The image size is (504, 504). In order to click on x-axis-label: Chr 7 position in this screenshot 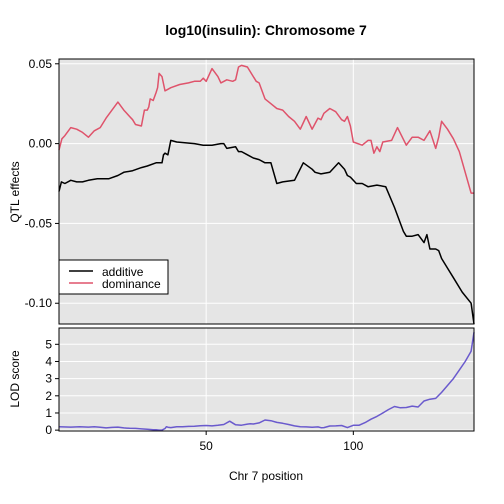, I will do `click(266, 476)`.